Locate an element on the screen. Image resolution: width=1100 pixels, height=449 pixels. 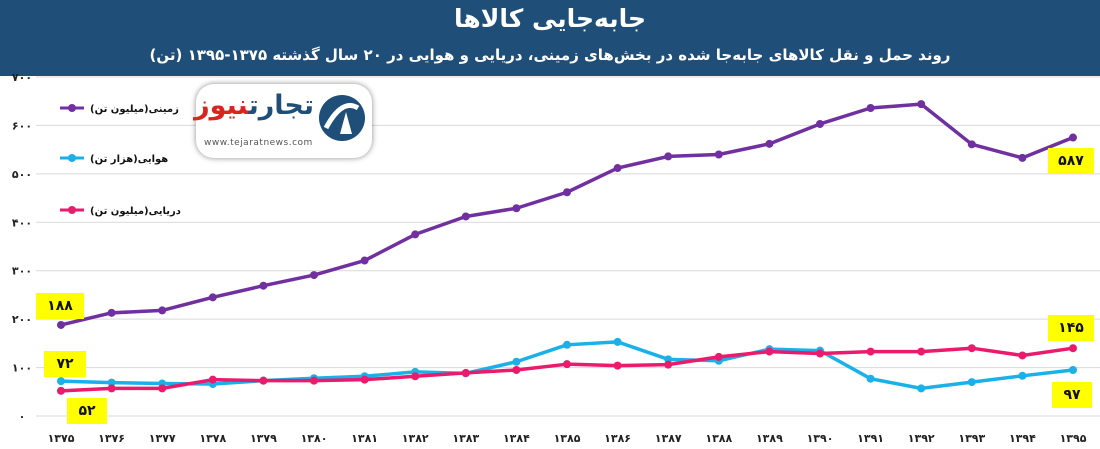
logo-emblem-icon is located at coordinates (342, 118).